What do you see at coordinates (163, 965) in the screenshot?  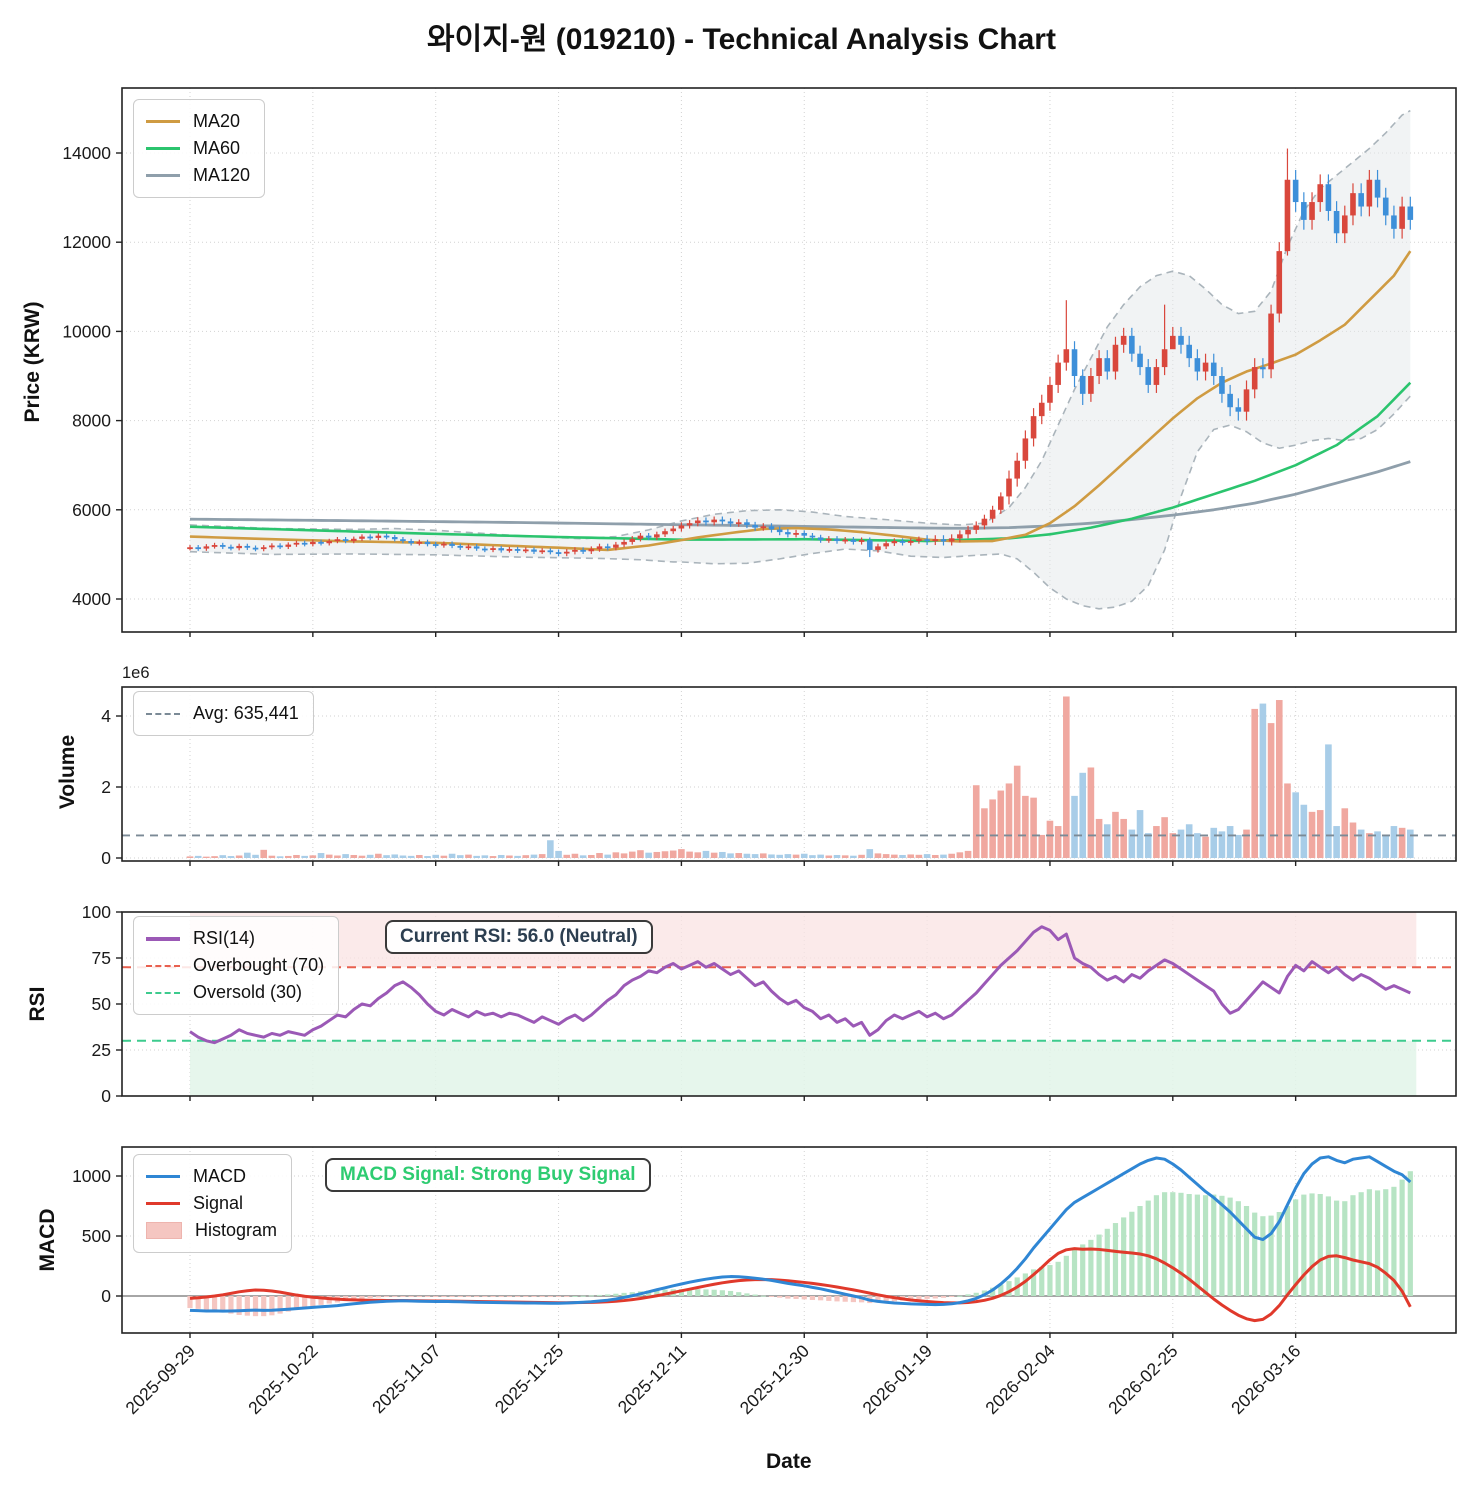 I see `overbought-line-swatch` at bounding box center [163, 965].